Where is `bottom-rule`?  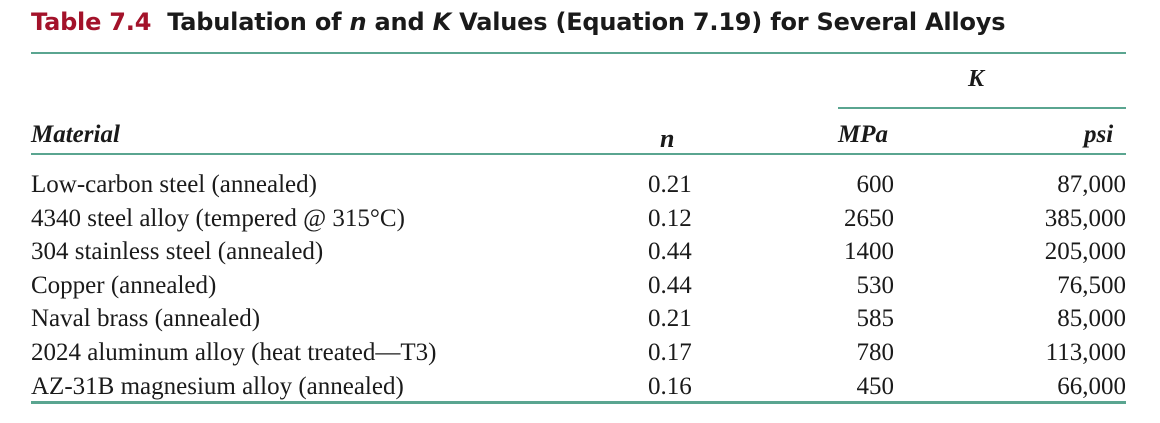 bottom-rule is located at coordinates (578, 402).